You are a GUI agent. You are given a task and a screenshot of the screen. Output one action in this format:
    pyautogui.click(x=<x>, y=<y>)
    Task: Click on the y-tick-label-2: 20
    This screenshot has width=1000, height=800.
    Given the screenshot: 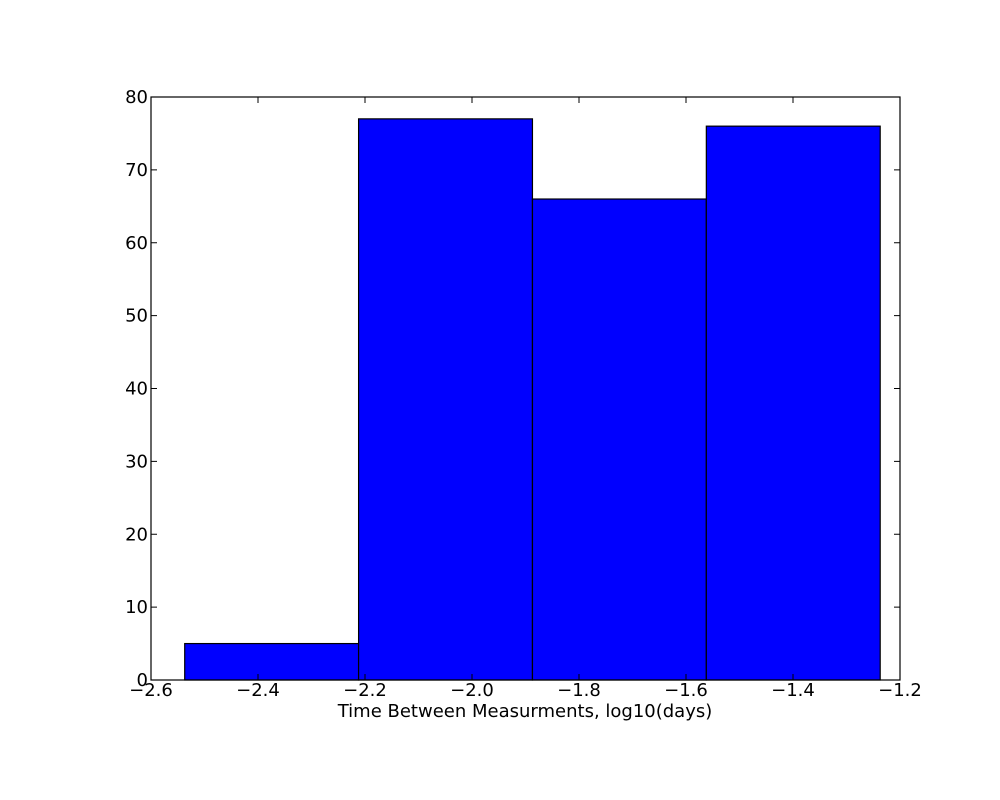 What is the action you would take?
    pyautogui.click(x=136, y=534)
    